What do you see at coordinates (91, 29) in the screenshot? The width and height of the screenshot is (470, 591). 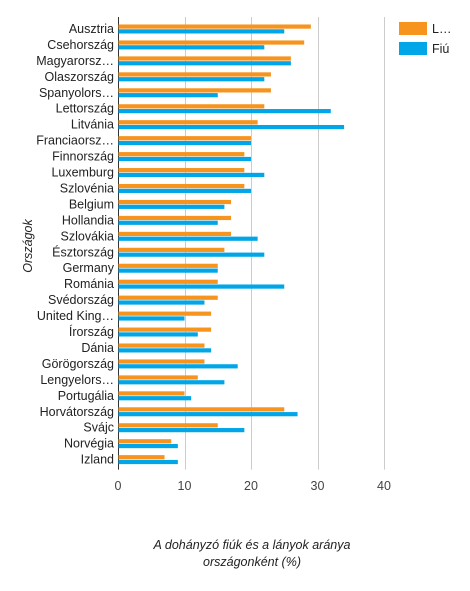 I see `category-label: Ausztria` at bounding box center [91, 29].